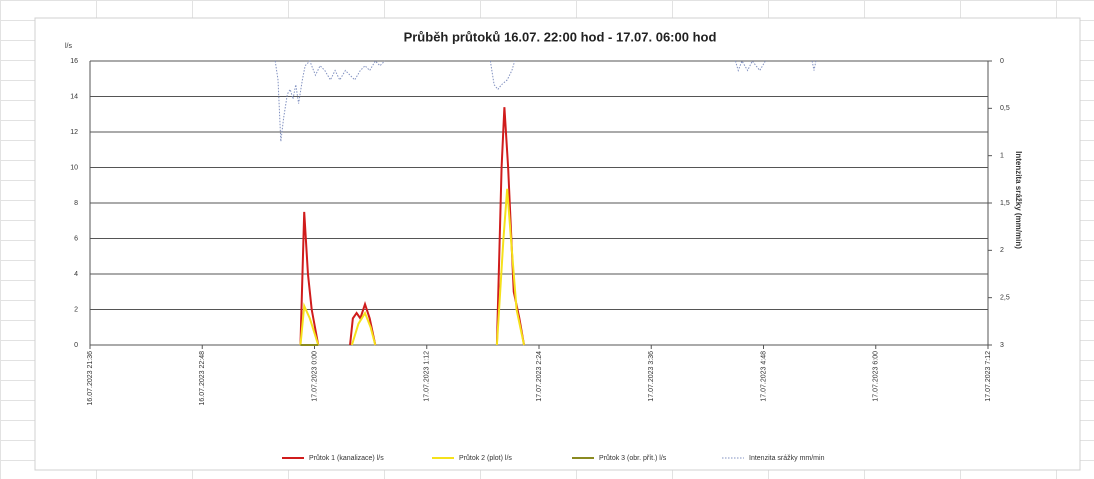  What do you see at coordinates (74, 96) in the screenshot?
I see `y-tick-label: 14` at bounding box center [74, 96].